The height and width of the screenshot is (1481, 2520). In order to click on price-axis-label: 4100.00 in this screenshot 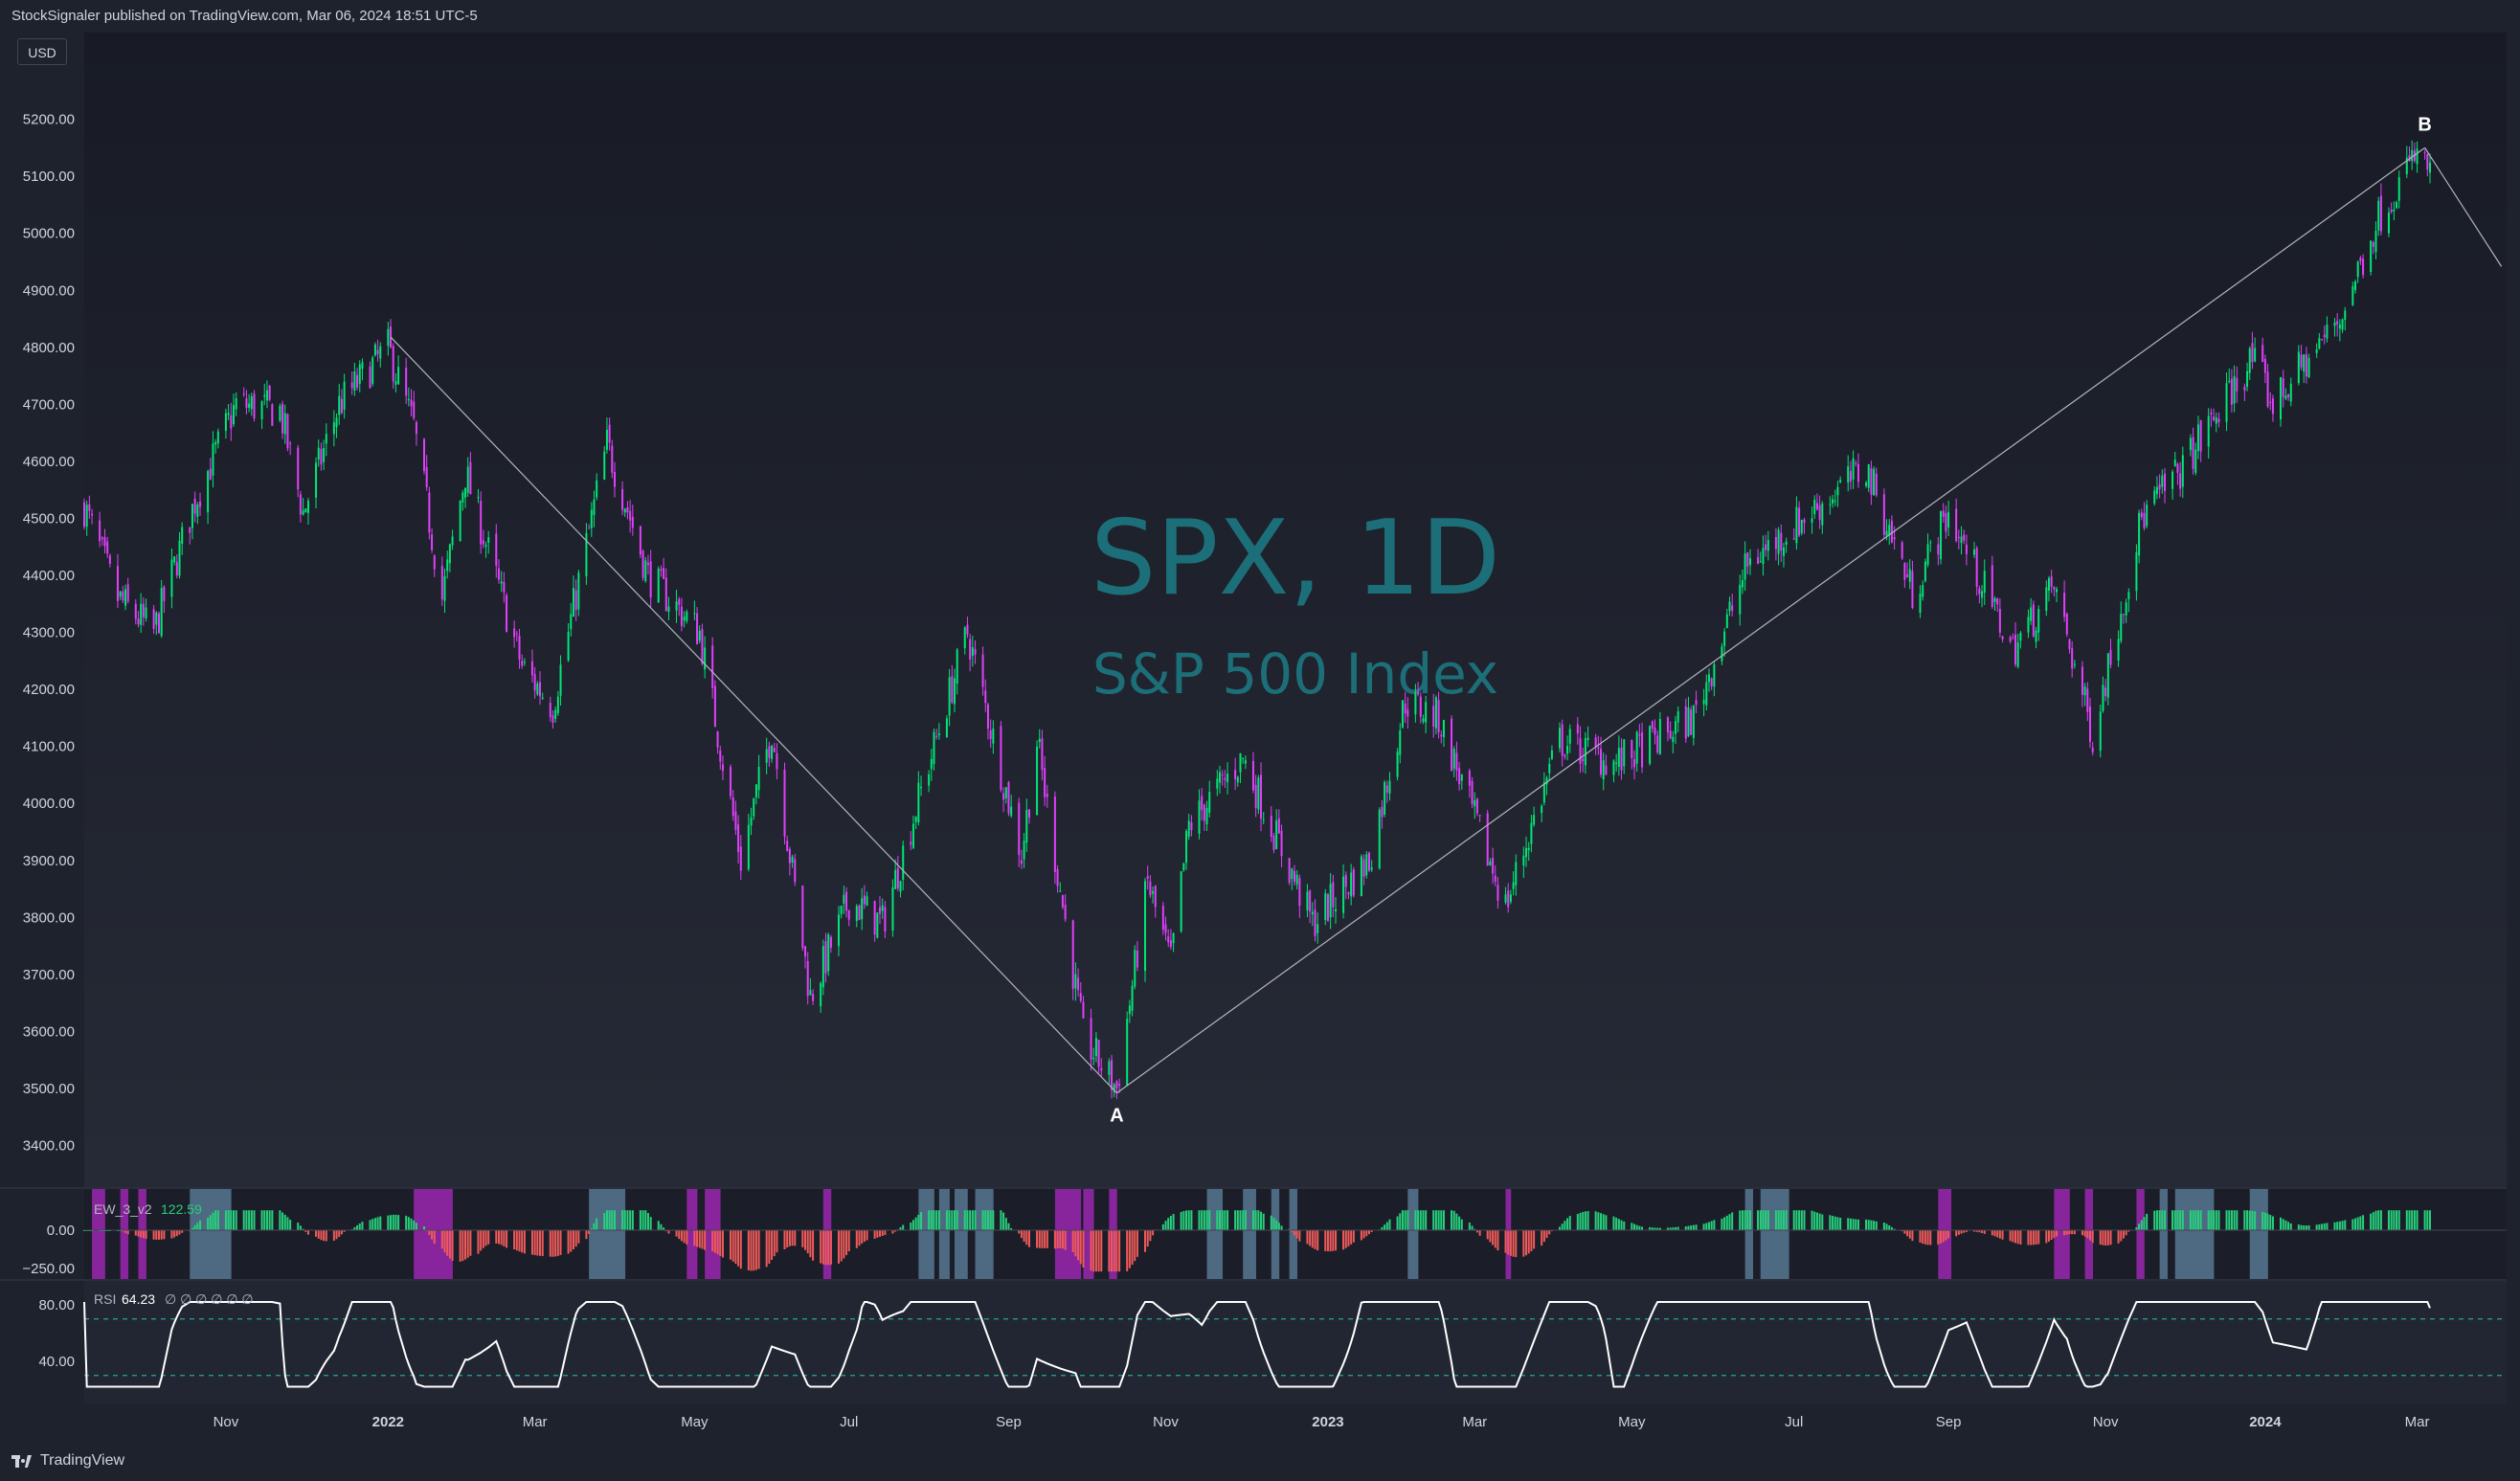, I will do `click(49, 747)`.